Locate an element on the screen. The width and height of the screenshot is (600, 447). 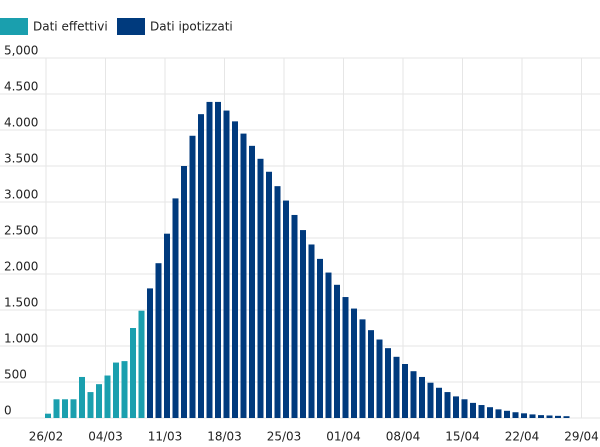
legend-label: Dati ipotizzati is located at coordinates (191, 27).